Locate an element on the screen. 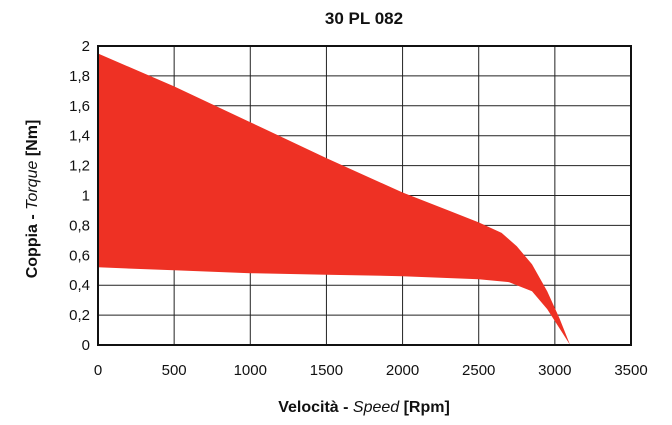  x-axis-label: Velocità - Speed [Rpm] is located at coordinates (364, 407).